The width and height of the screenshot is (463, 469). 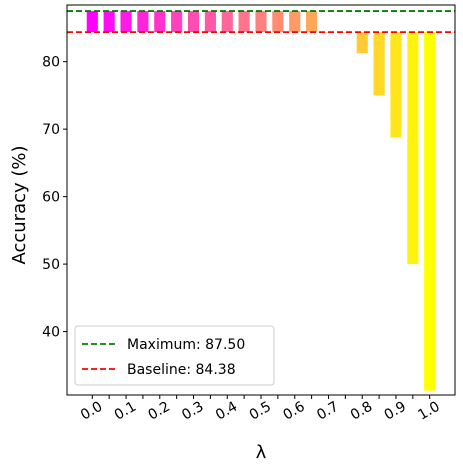 I want to click on x-tick-label: 0.6, so click(x=293, y=411).